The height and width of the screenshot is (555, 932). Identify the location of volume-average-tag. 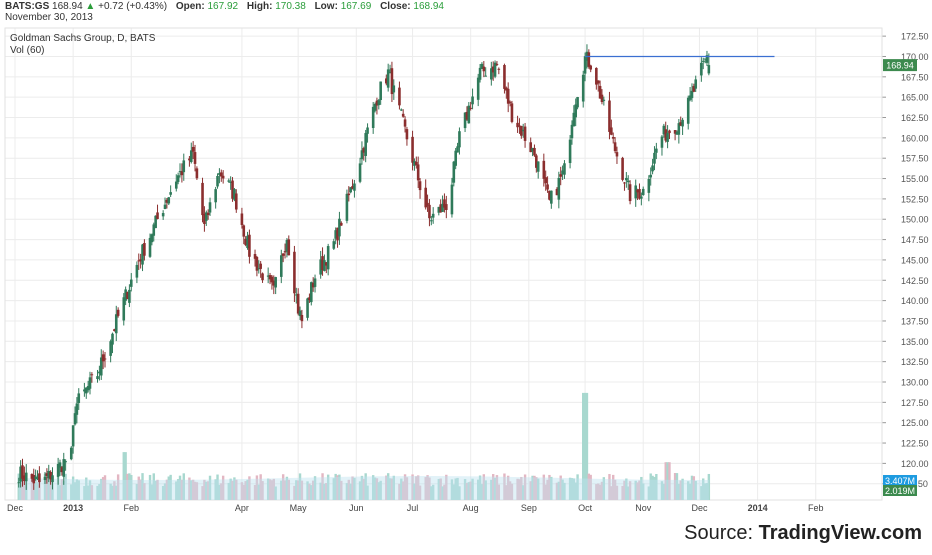
(900, 490).